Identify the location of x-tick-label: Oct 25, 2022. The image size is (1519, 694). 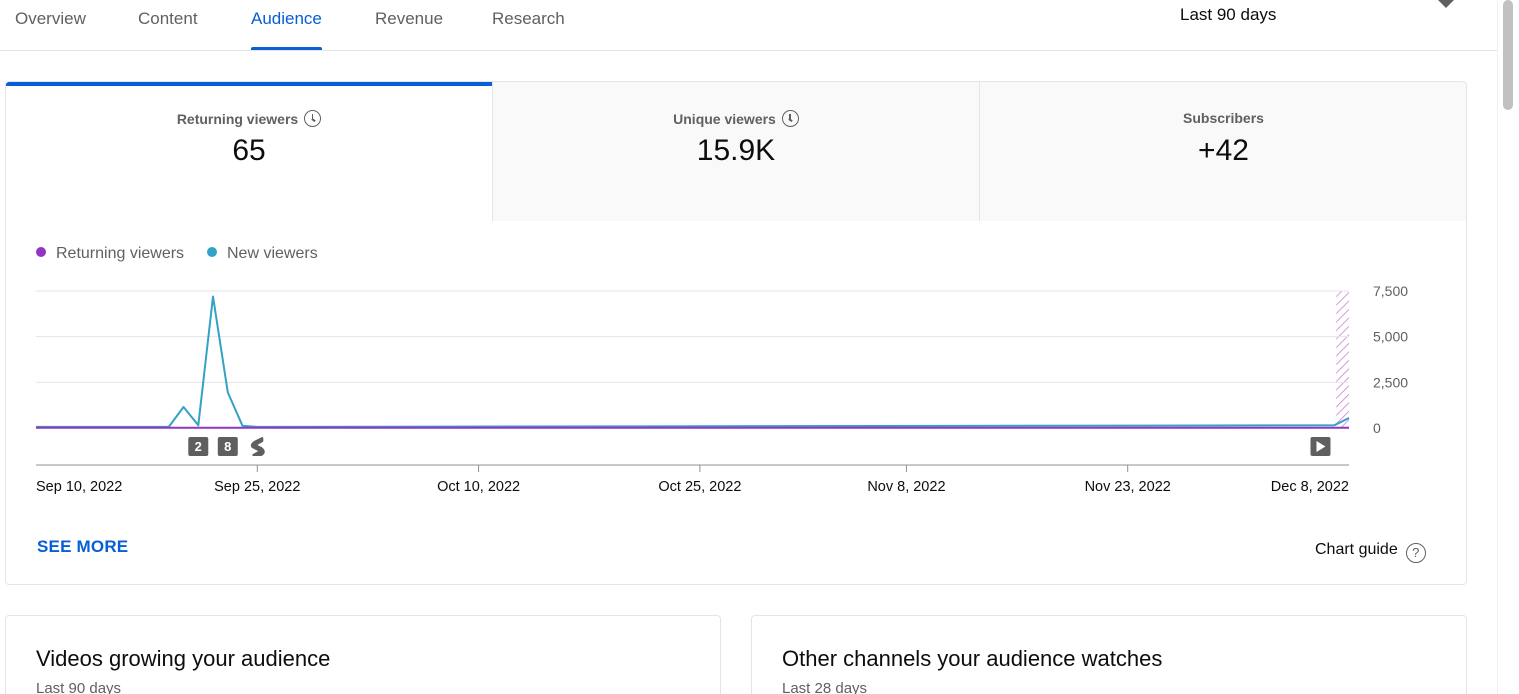
(699, 487).